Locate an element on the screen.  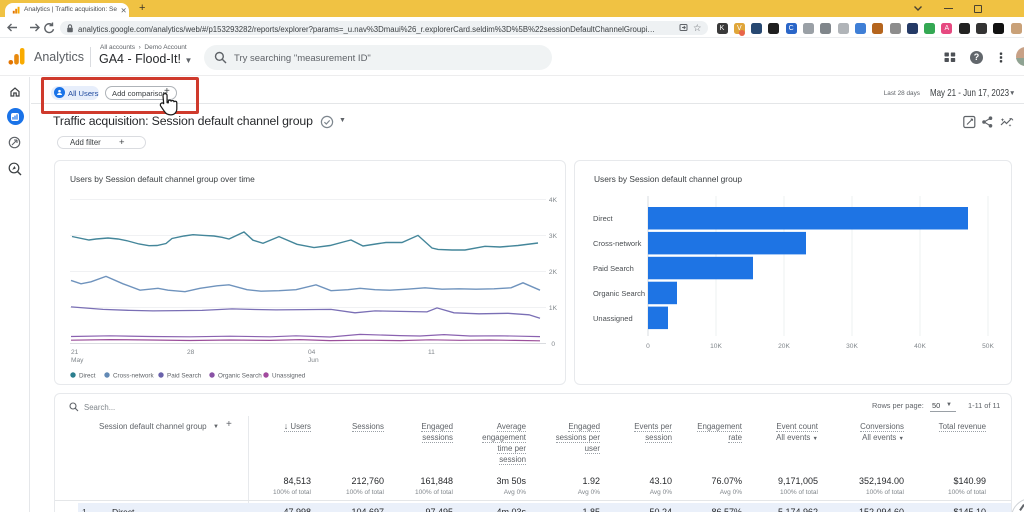
svg-text: 2K is located at coordinates (553, 272).